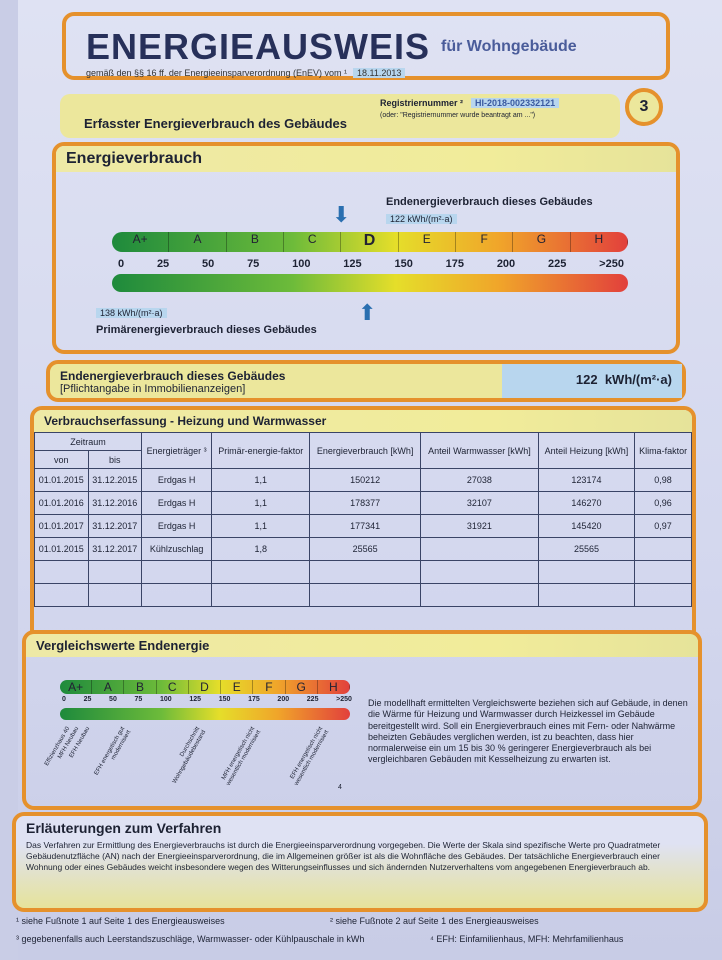  I want to click on table-cell: 25565, so click(365, 549).